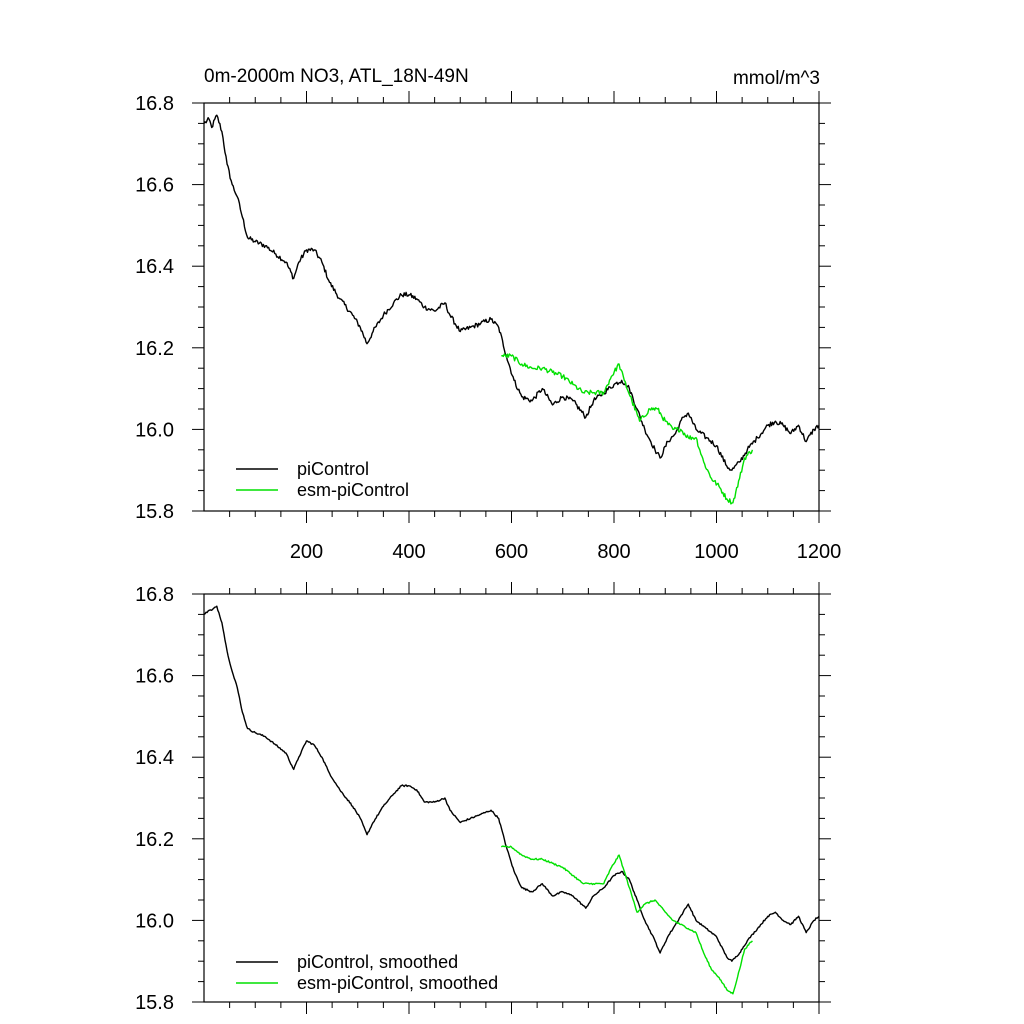  What do you see at coordinates (397, 983) in the screenshot?
I see `legend-label-esm-picontrol-smoothed: esm-piControl, smoothed` at bounding box center [397, 983].